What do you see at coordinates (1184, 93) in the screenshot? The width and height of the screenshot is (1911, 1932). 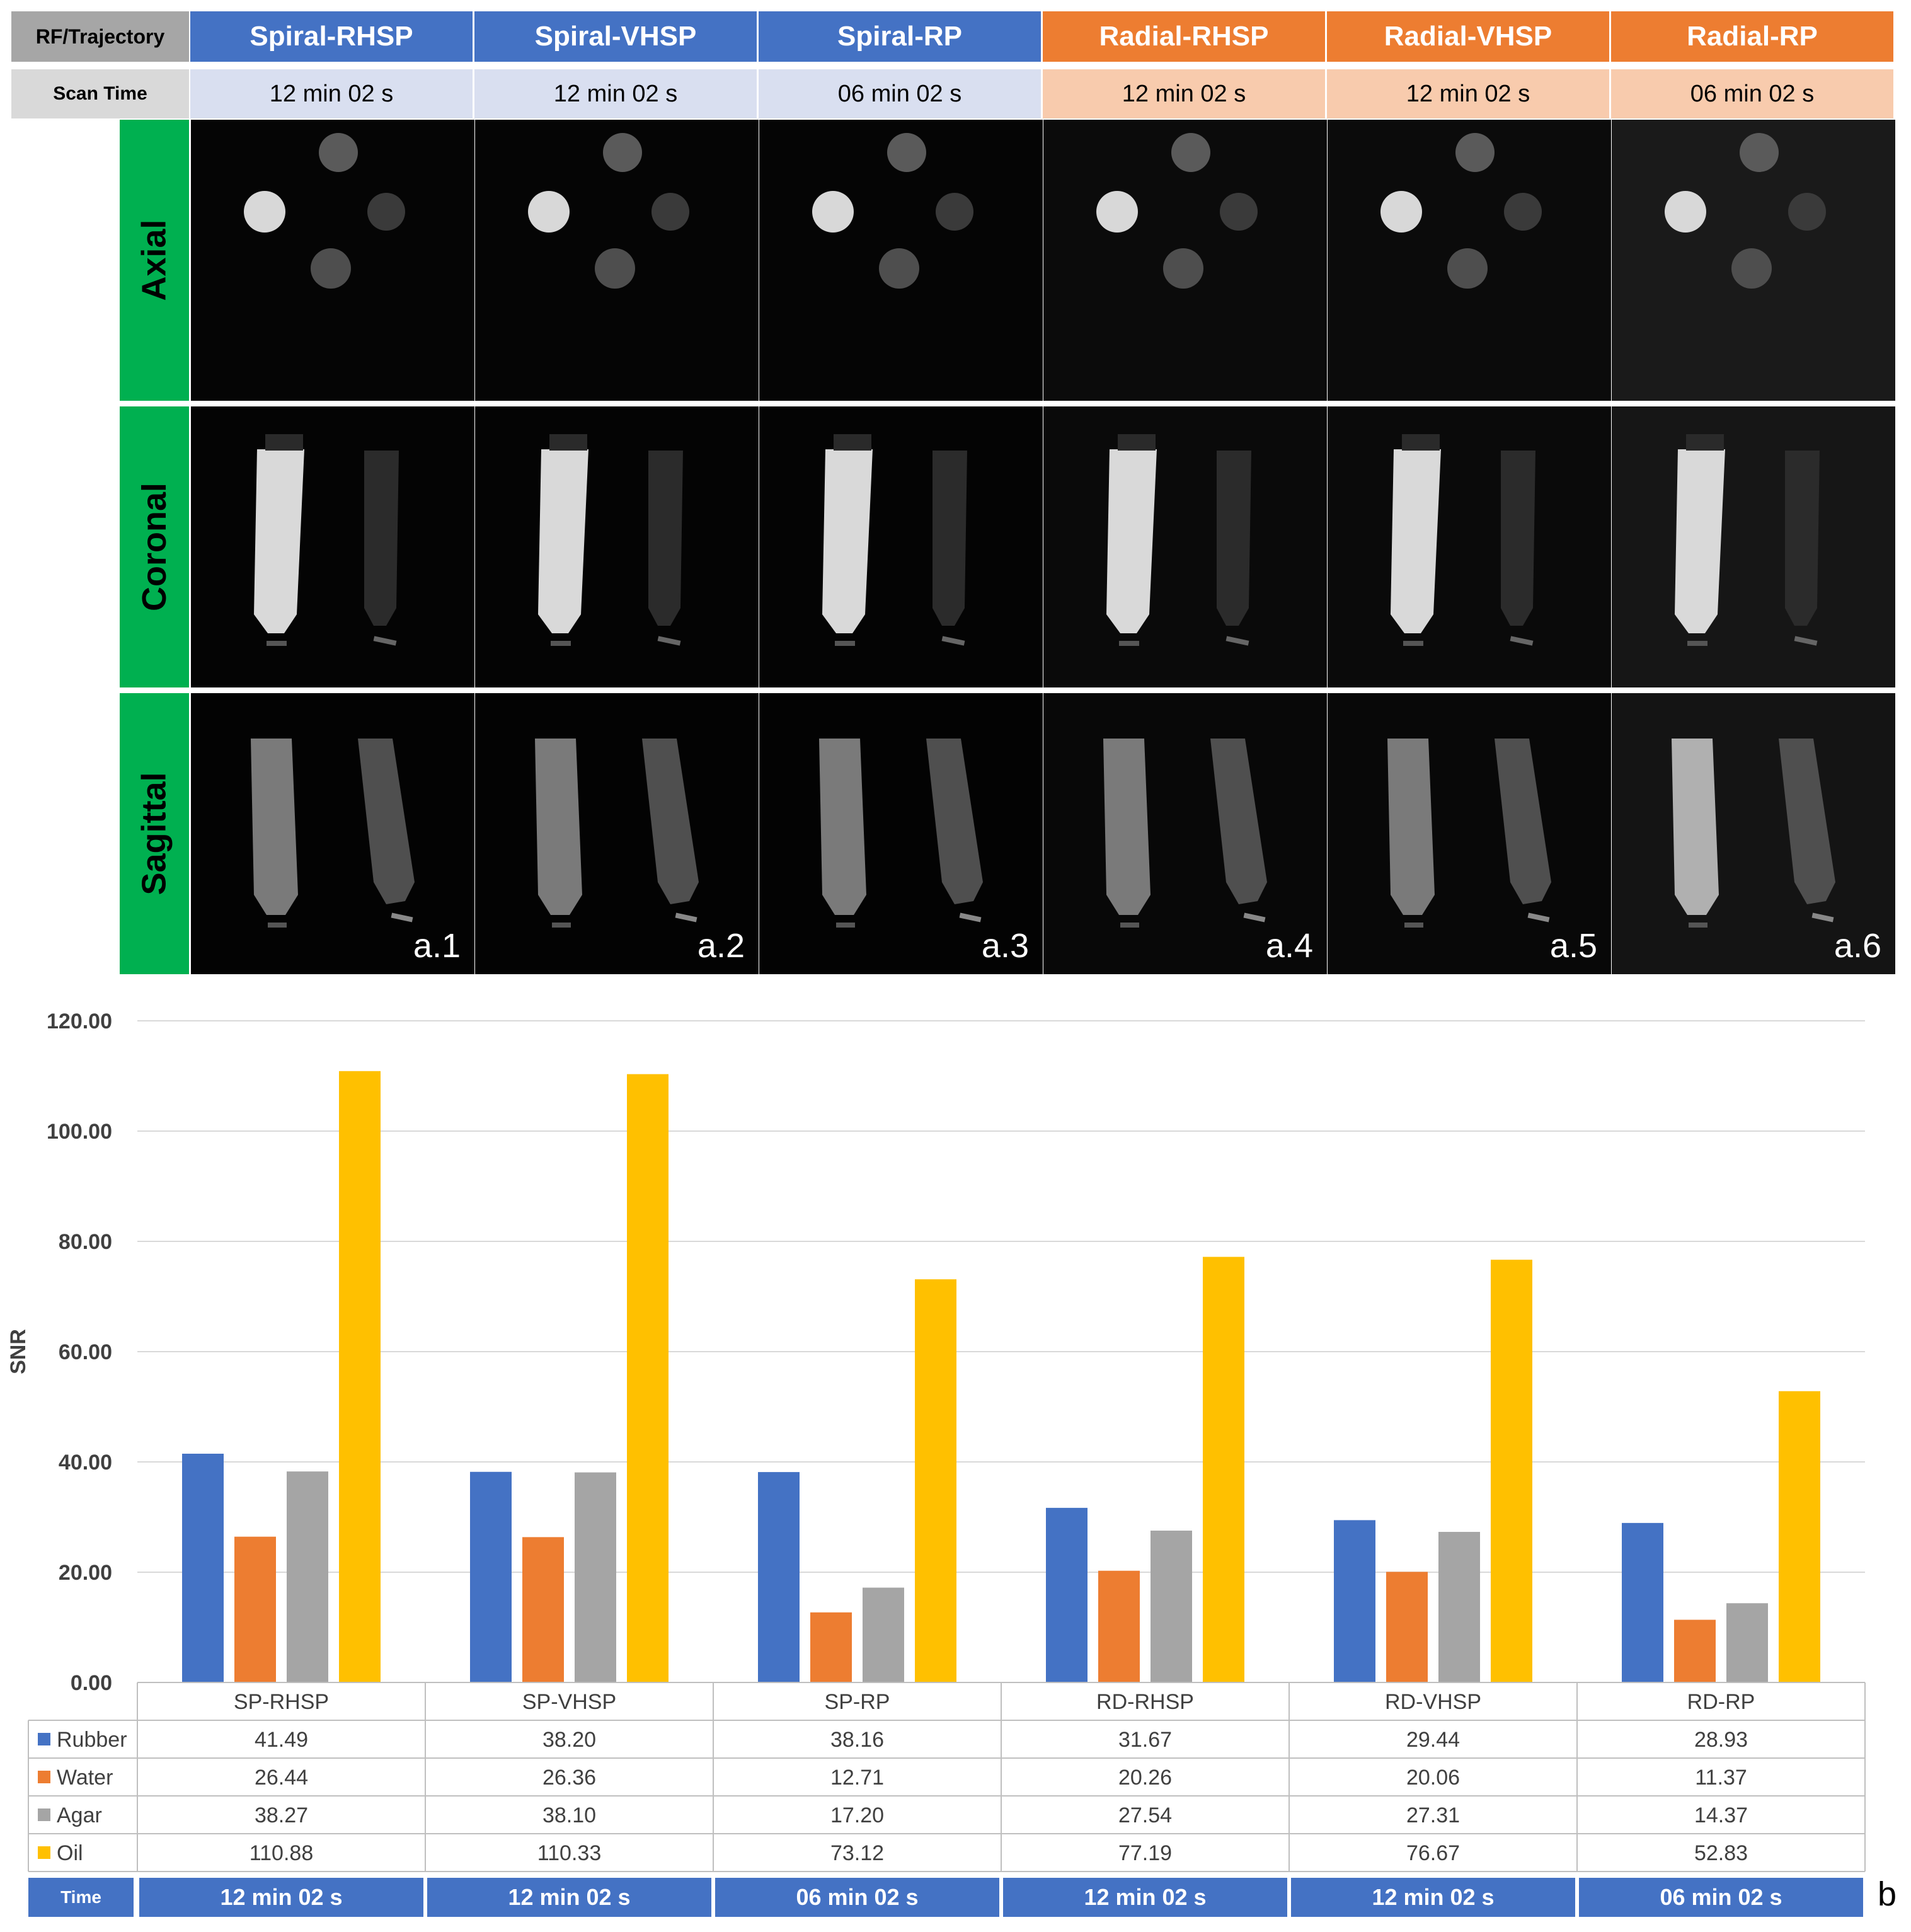 I see `scan-time-radial-rhsp: 12 min 02 s` at bounding box center [1184, 93].